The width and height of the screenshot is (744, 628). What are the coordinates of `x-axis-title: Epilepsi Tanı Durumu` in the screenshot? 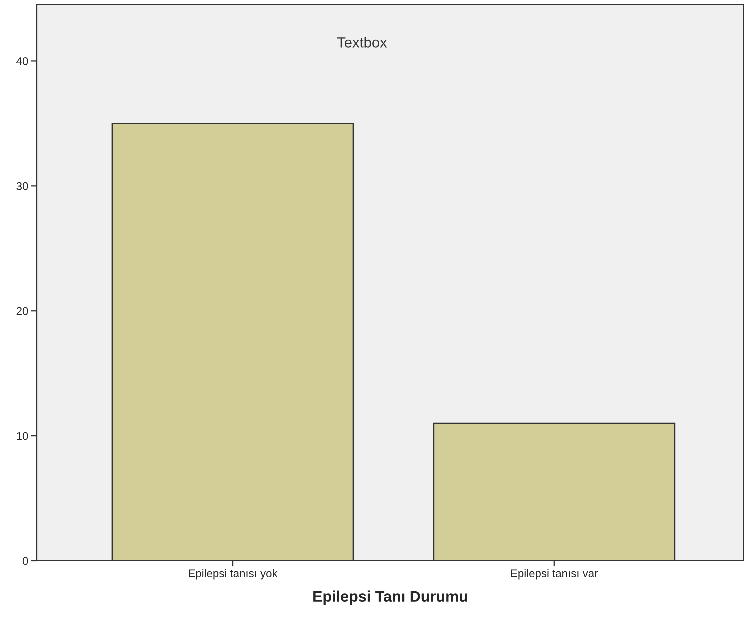 It's located at (391, 598).